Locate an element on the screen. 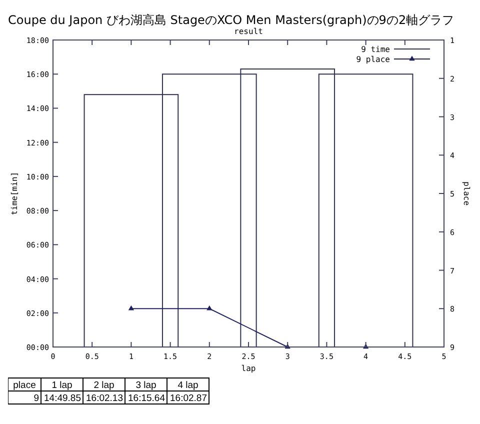 The image size is (480, 424). legend-label: 9 time is located at coordinates (375, 49).